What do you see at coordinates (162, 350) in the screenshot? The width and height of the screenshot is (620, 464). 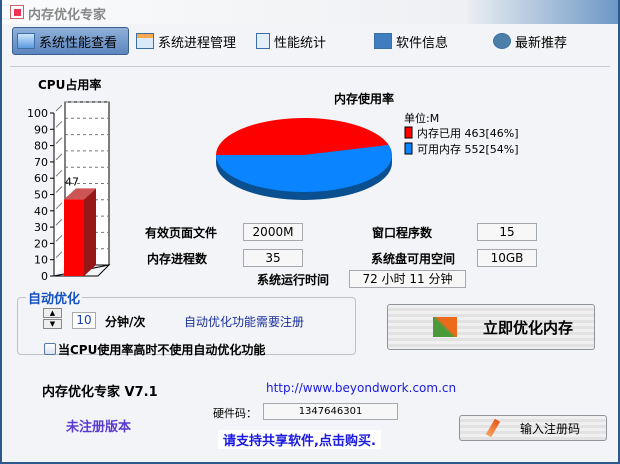 I see `cpu-high-checkbox-label: 当CPU使用率高时不使用自动优化功能` at bounding box center [162, 350].